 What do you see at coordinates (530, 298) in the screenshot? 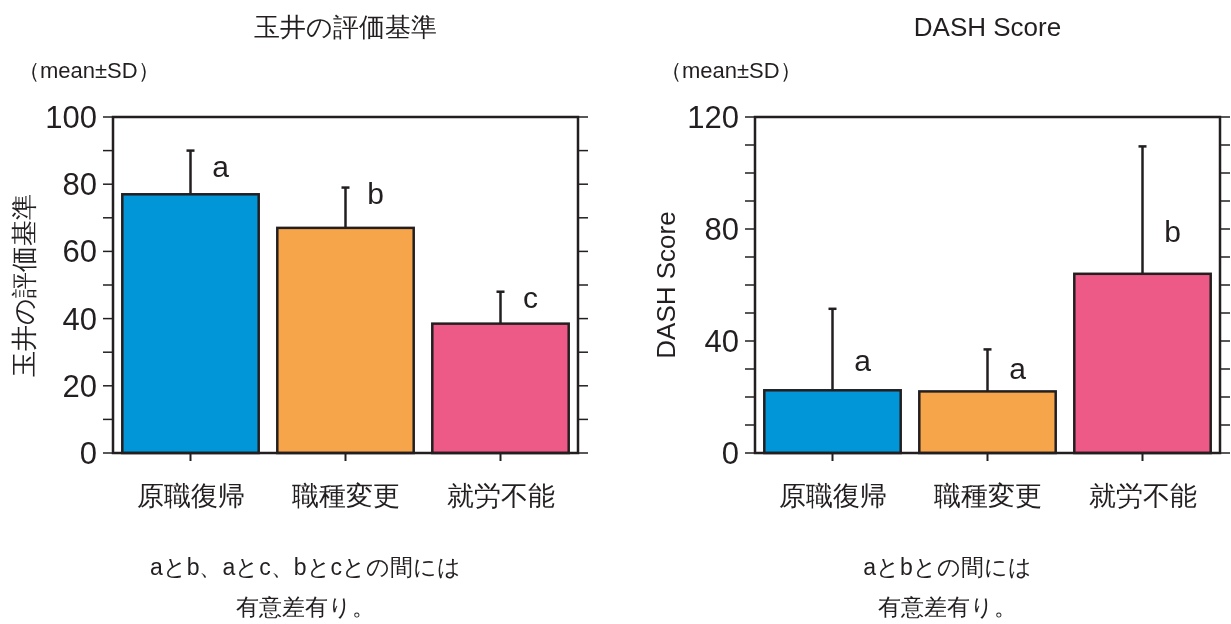
I see `annotation: c` at bounding box center [530, 298].